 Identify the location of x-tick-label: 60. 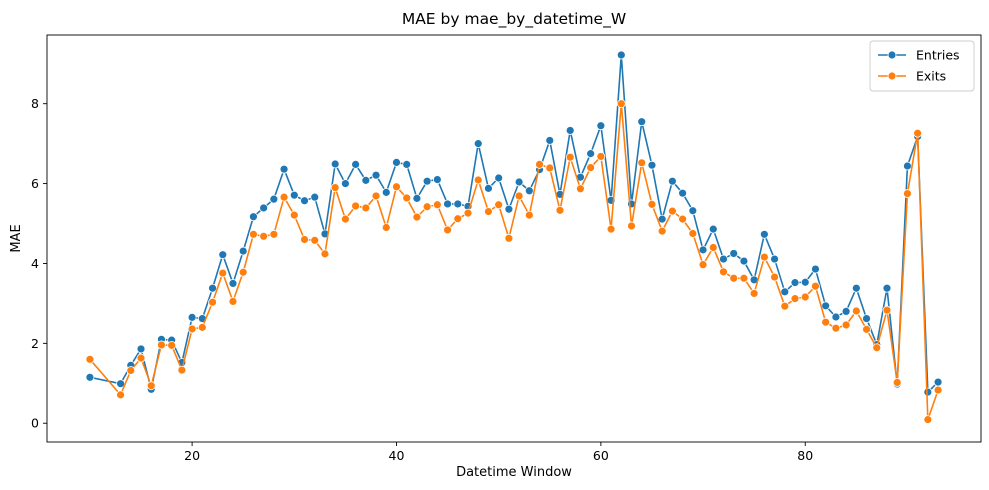
(601, 455).